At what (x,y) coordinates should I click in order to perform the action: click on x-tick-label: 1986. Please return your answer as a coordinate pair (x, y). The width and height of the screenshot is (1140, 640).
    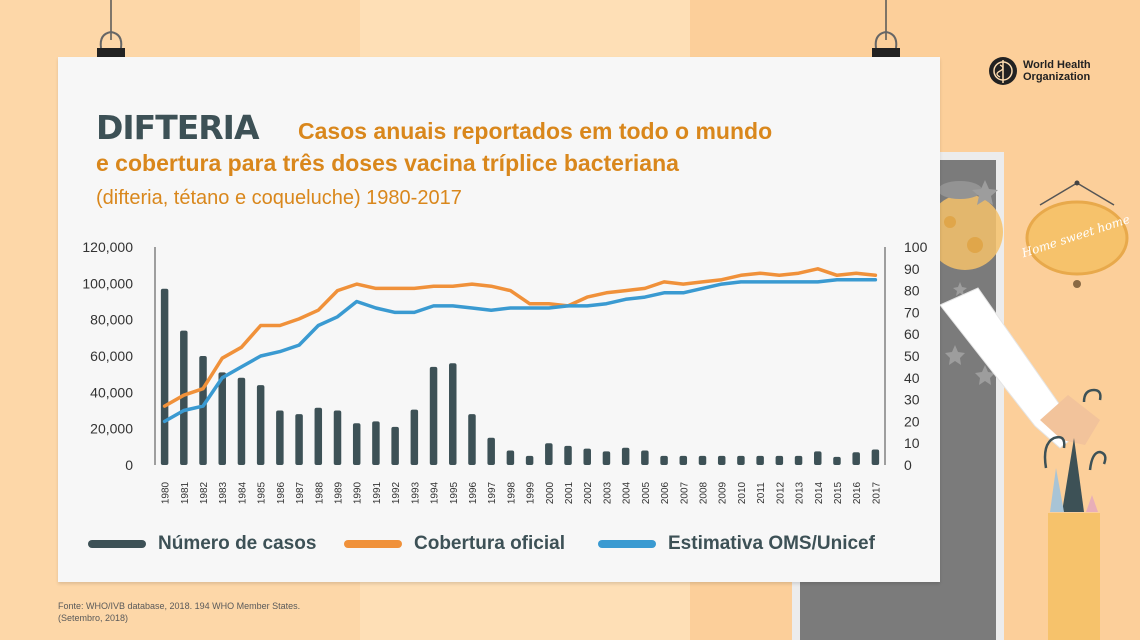
    Looking at the image, I should click on (281, 492).